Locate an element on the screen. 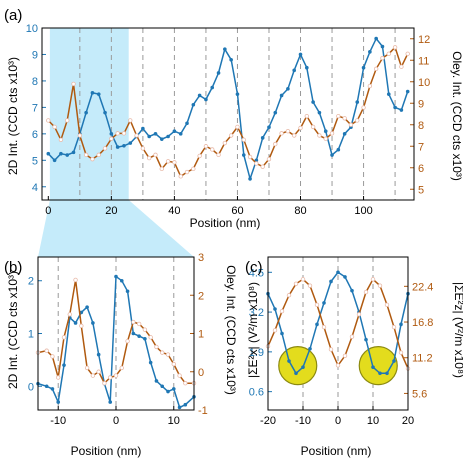  plot-frame is located at coordinates (116, 333).